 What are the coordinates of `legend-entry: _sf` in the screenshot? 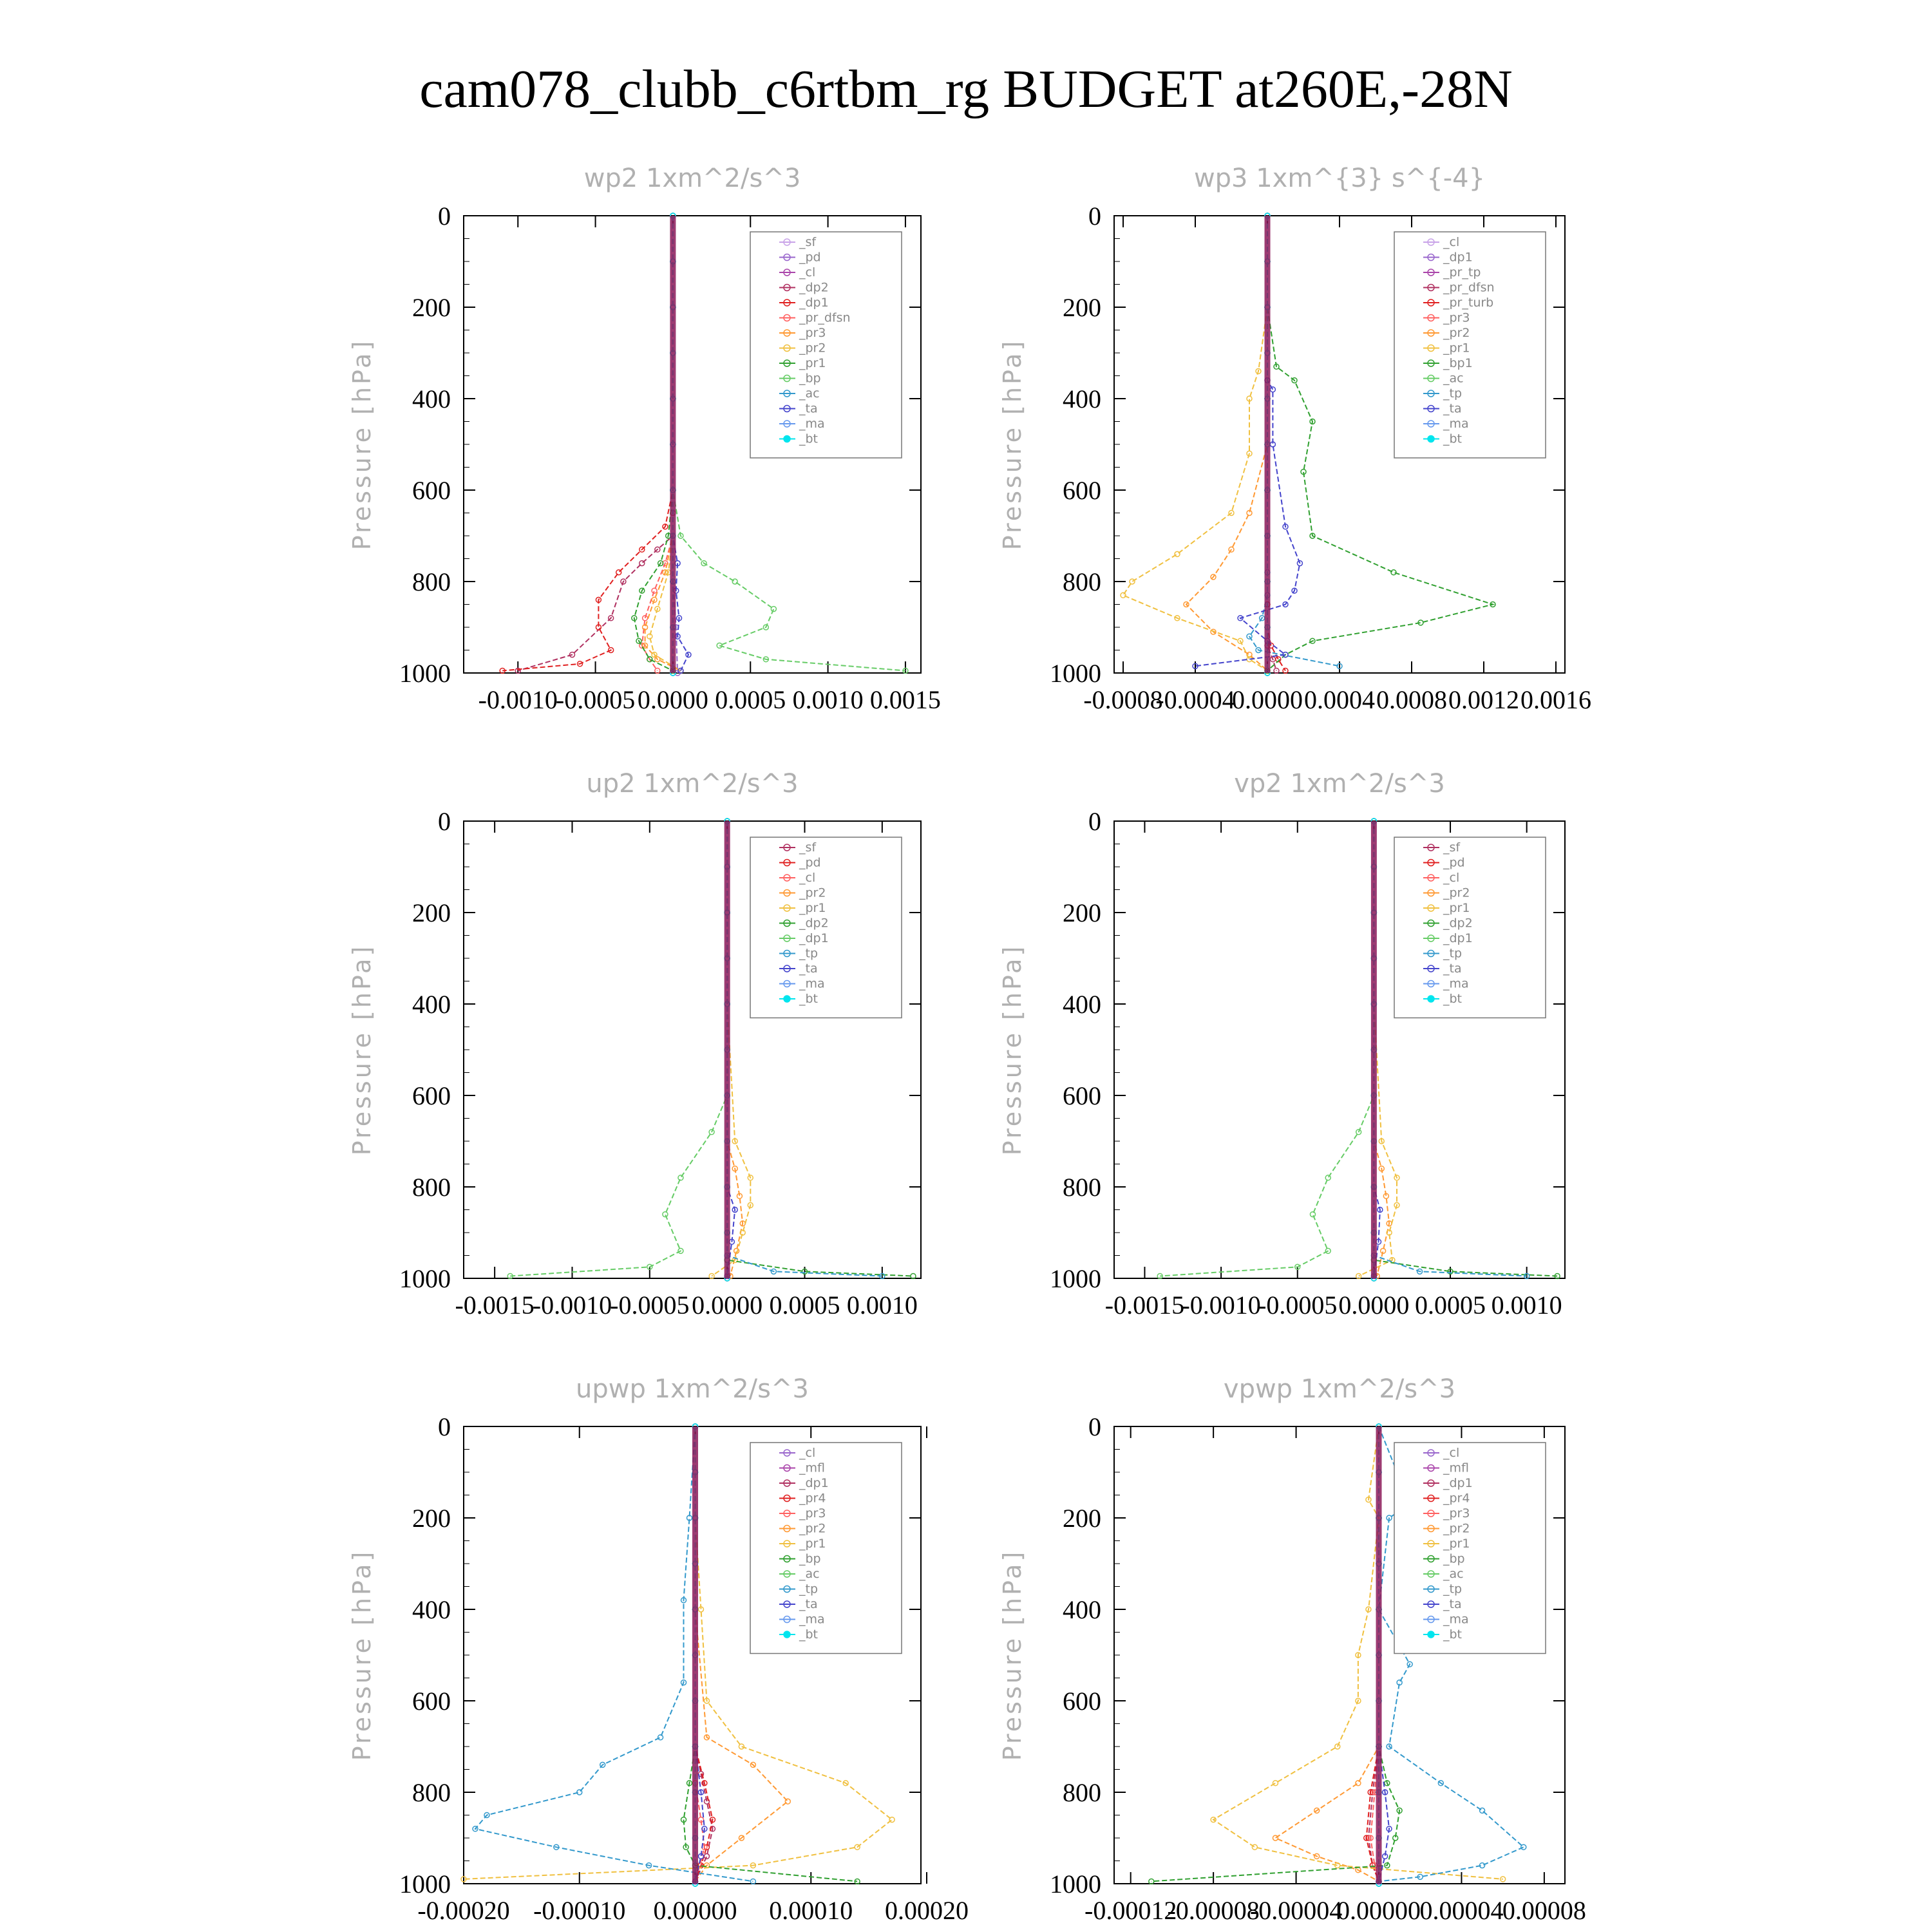 It's located at (1452, 847).